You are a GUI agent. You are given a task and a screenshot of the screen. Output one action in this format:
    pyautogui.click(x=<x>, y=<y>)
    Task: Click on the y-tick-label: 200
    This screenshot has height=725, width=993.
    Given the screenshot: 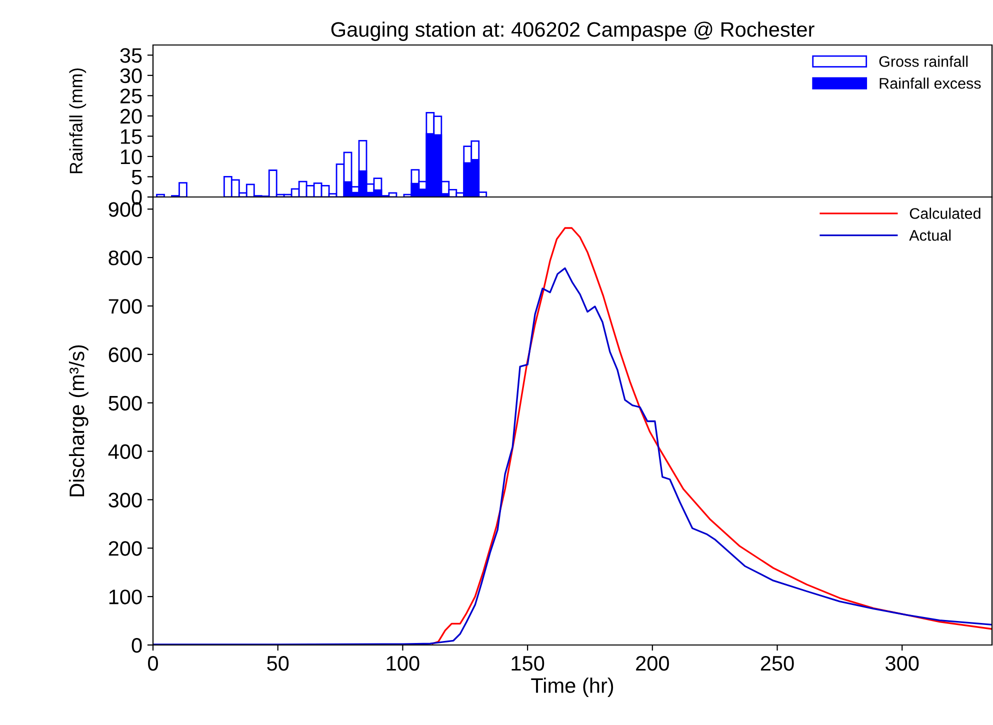 What is the action you would take?
    pyautogui.click(x=125, y=548)
    